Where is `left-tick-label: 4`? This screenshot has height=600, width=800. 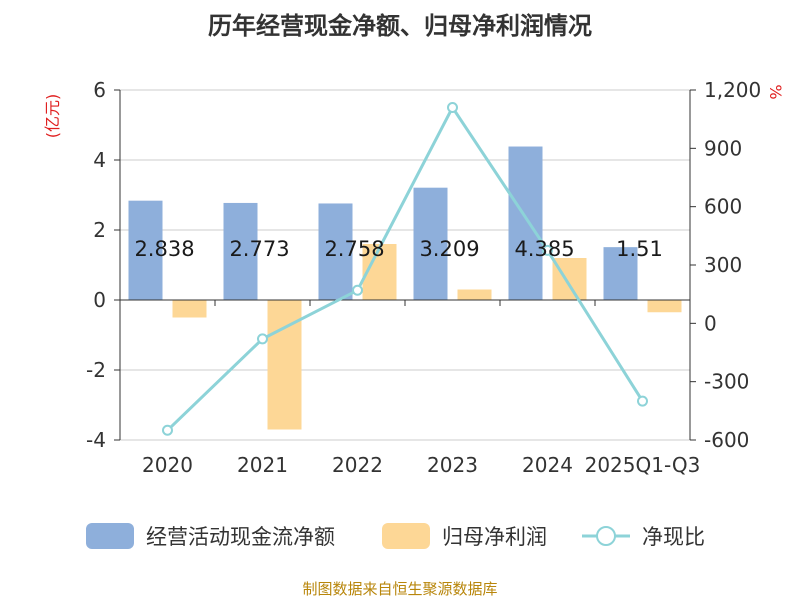 left-tick-label: 4 is located at coordinates (99, 160).